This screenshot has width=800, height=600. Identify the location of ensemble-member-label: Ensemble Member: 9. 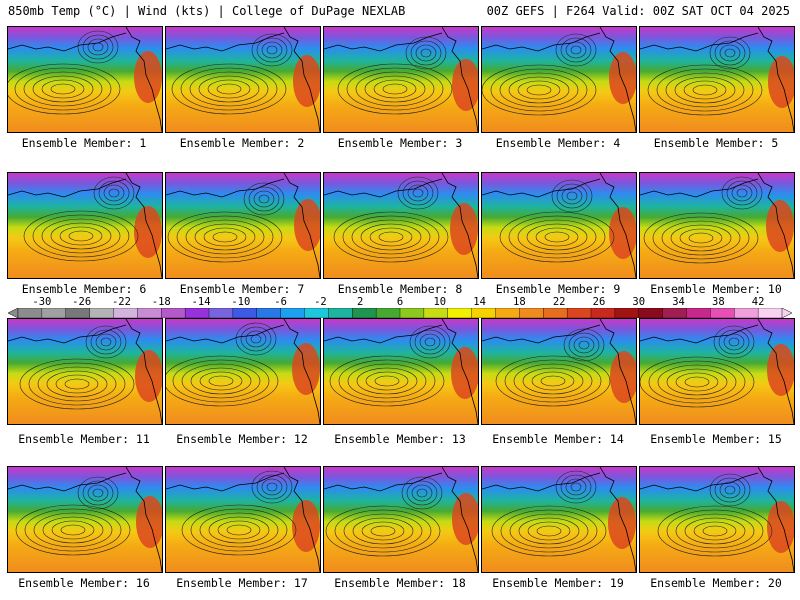
(558, 289).